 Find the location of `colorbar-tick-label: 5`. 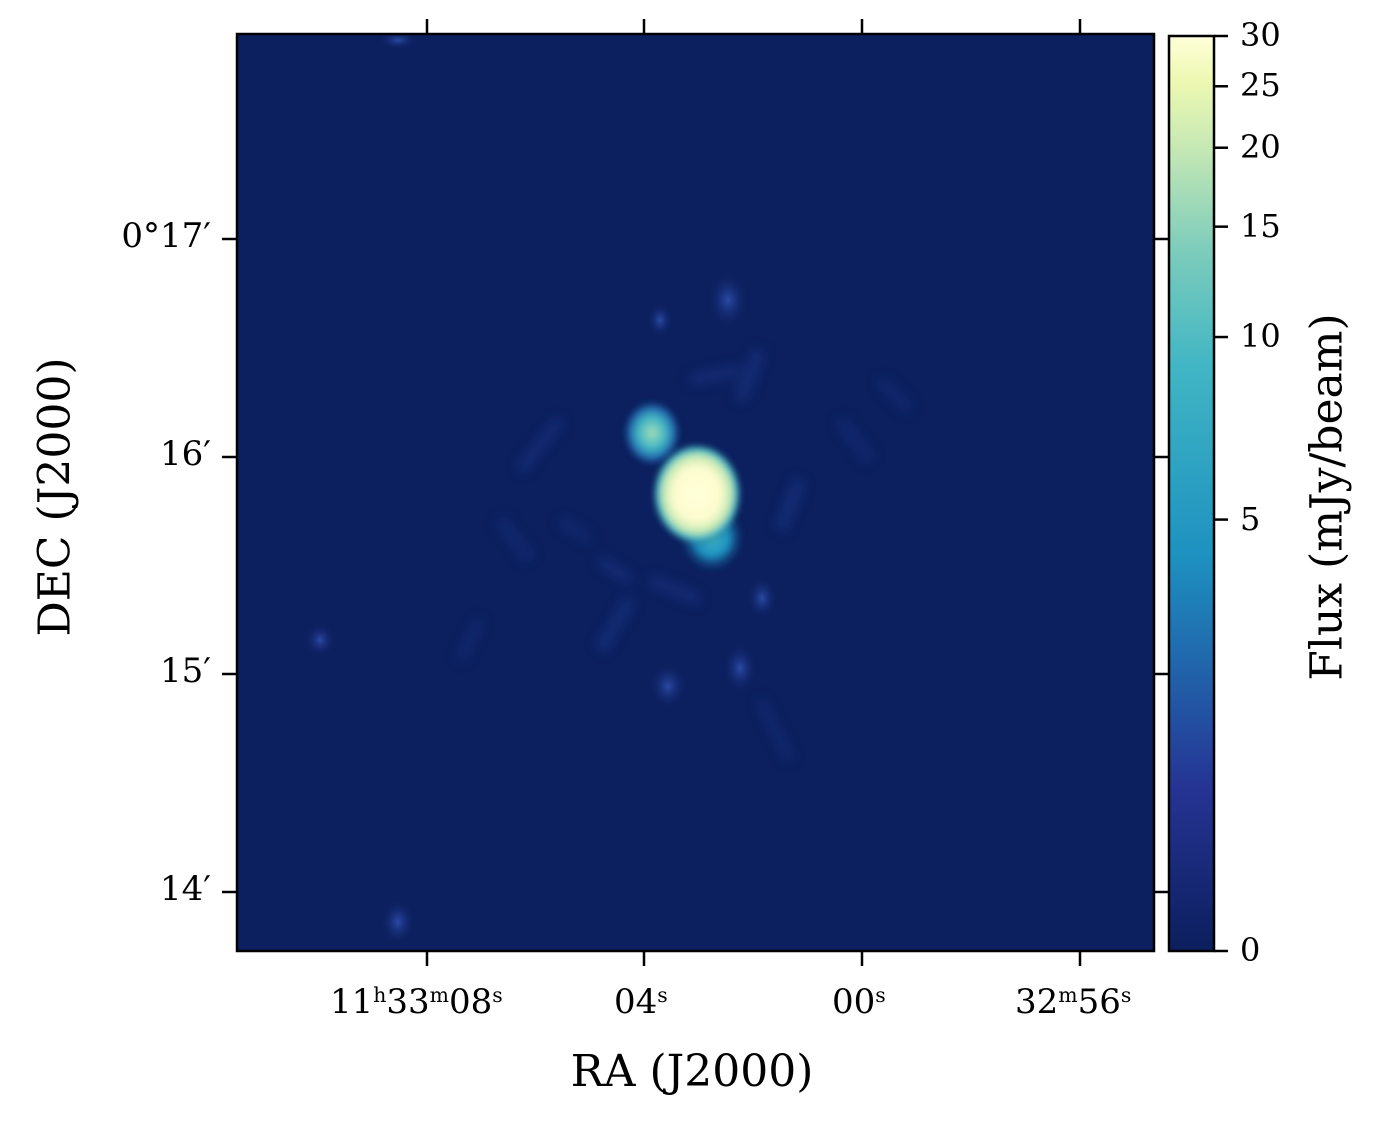

colorbar-tick-label: 5 is located at coordinates (1250, 518).